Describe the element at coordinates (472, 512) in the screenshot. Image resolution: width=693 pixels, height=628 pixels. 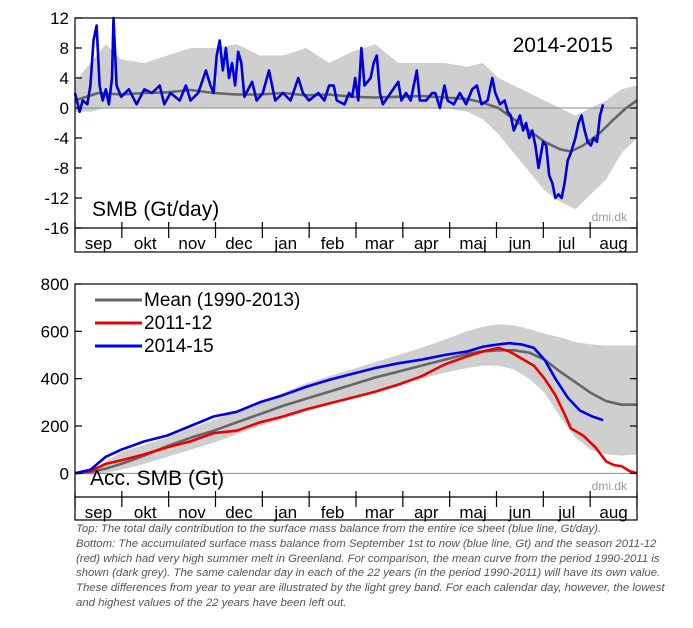
I see `accumulated-smb-month-label-maj: maj` at that location.